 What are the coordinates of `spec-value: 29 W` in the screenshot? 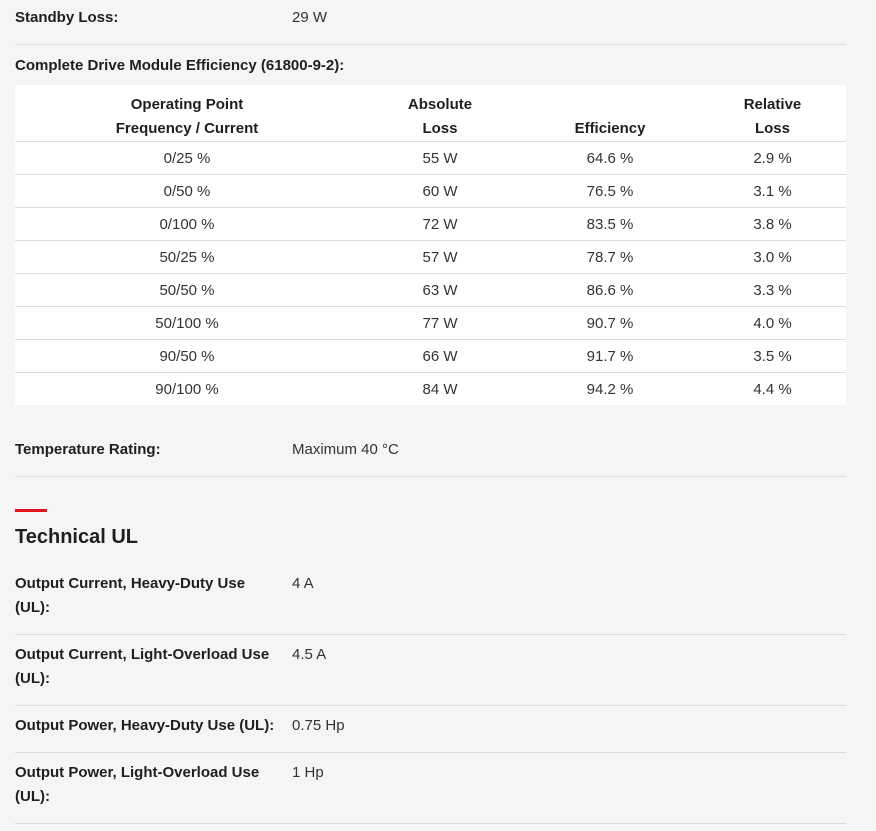 It's located at (310, 17).